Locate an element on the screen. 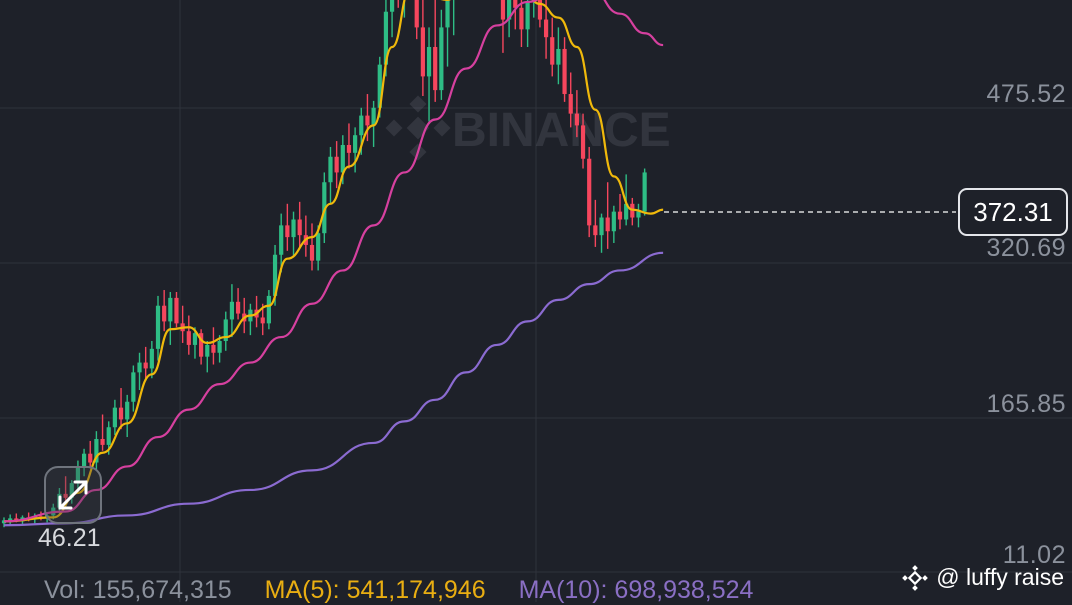 This screenshot has height=605, width=1072. expand-button is located at coordinates (73, 495).